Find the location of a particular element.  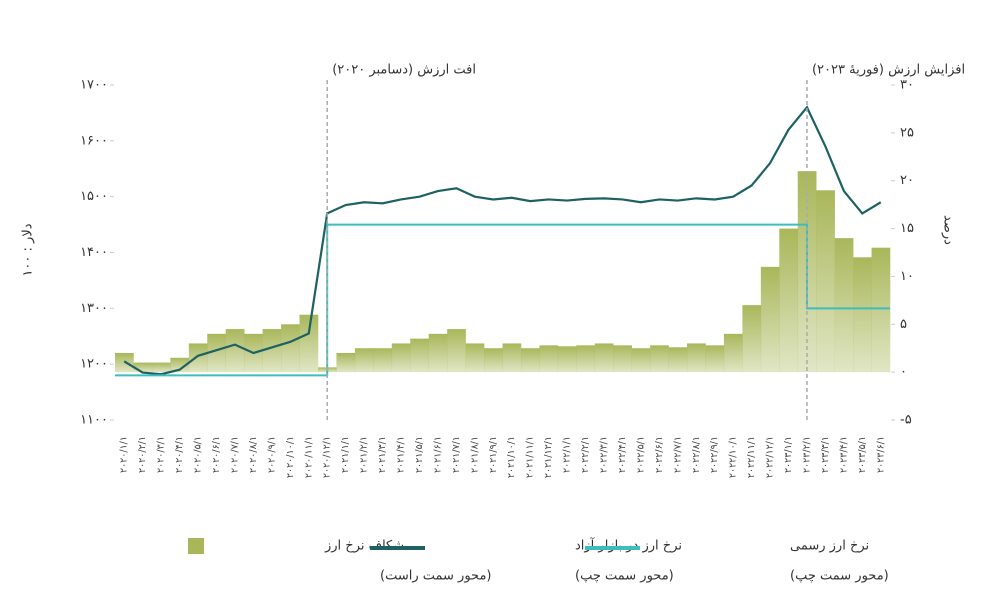

x-tick-label: ۲۰۲۲/۱۱/۱ is located at coordinates (751, 457).